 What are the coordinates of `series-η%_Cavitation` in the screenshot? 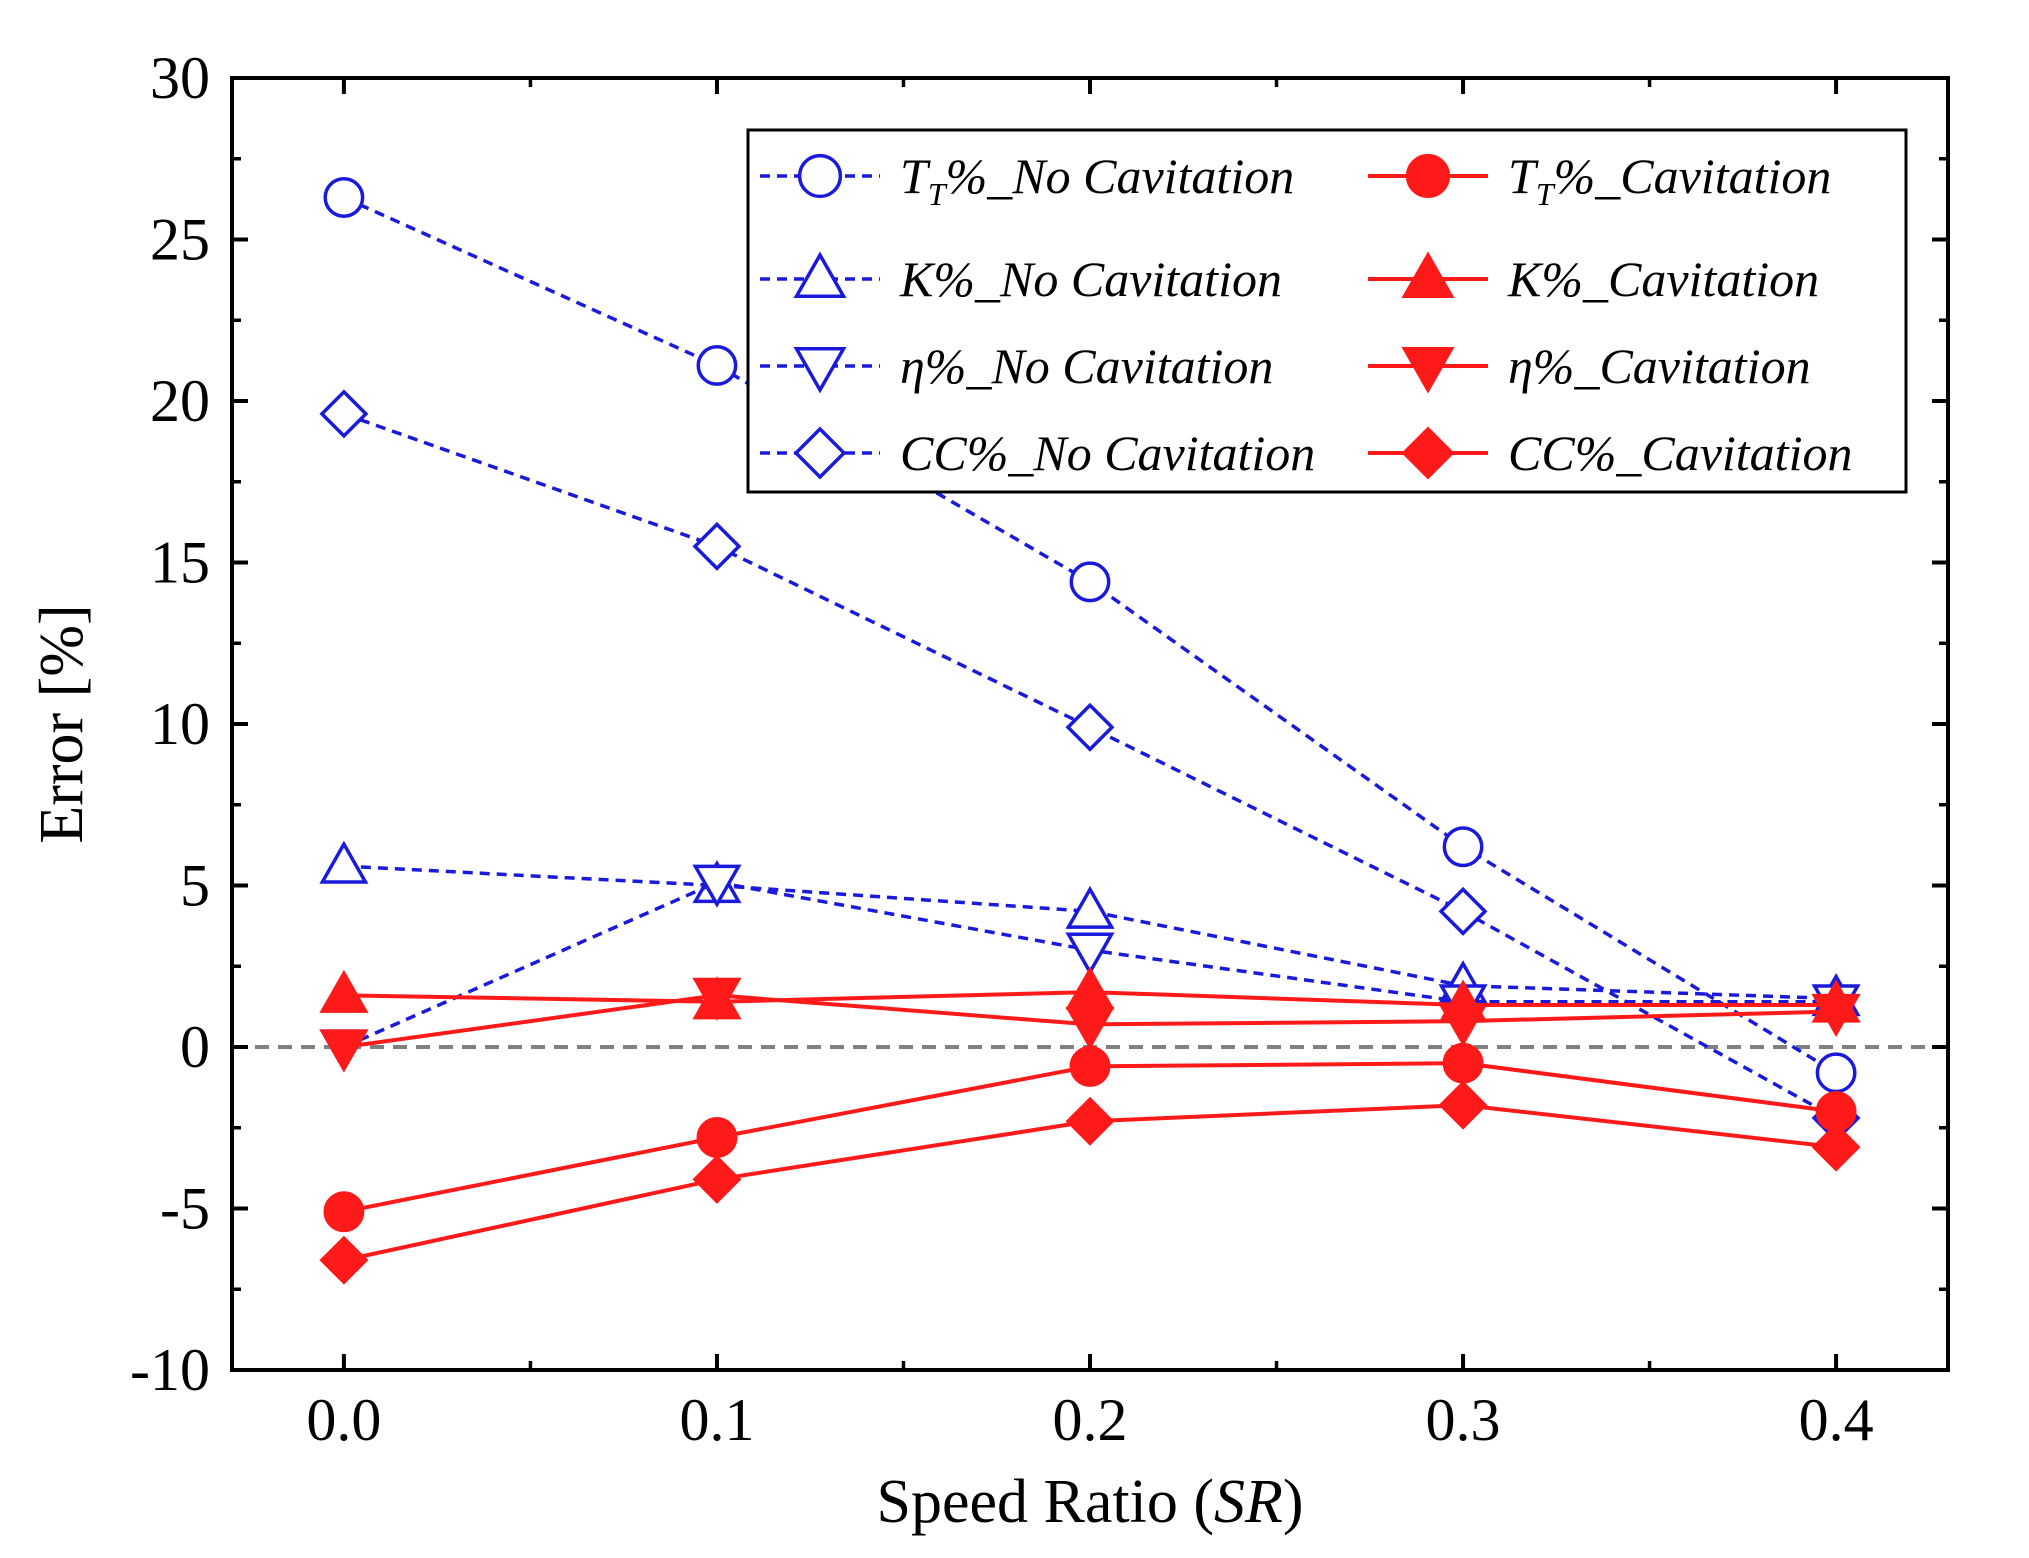 It's located at (1090, 1025).